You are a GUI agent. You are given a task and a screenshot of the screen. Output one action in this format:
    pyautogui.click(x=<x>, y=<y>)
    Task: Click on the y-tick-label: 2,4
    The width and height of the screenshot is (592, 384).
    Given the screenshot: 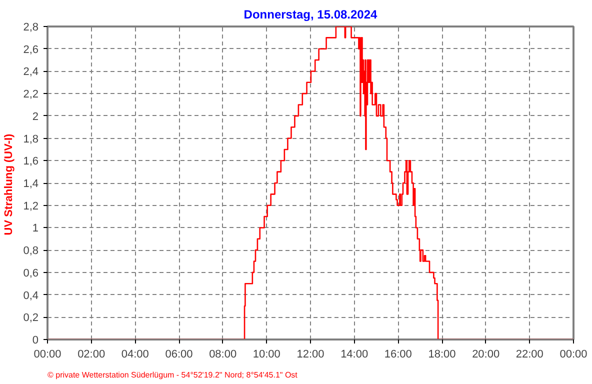 What is the action you would take?
    pyautogui.click(x=31, y=72)
    